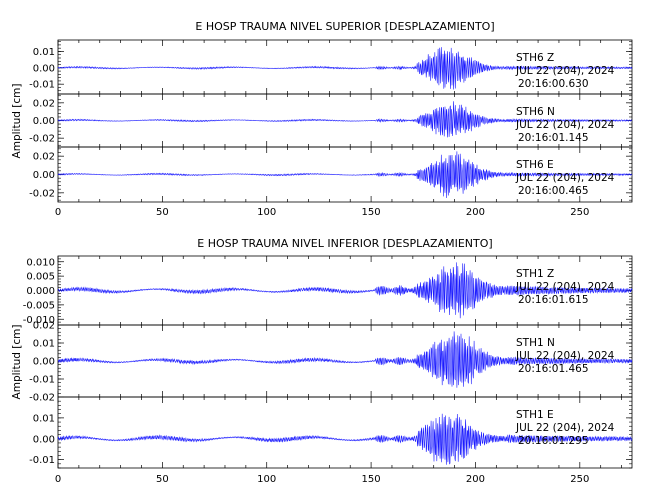  I want to click on time-label: 20:16:01.145, so click(553, 138).